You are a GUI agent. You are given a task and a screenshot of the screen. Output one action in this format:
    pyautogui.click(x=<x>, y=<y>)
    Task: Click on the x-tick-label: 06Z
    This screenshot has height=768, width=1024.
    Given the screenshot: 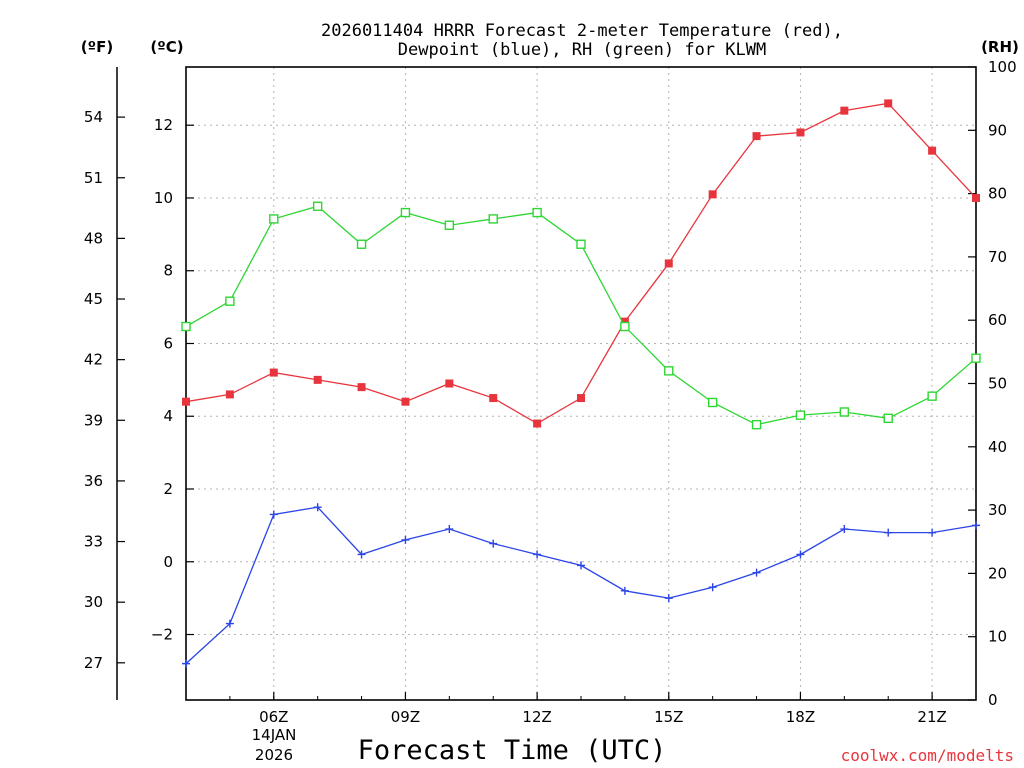 What is the action you would take?
    pyautogui.click(x=273, y=717)
    